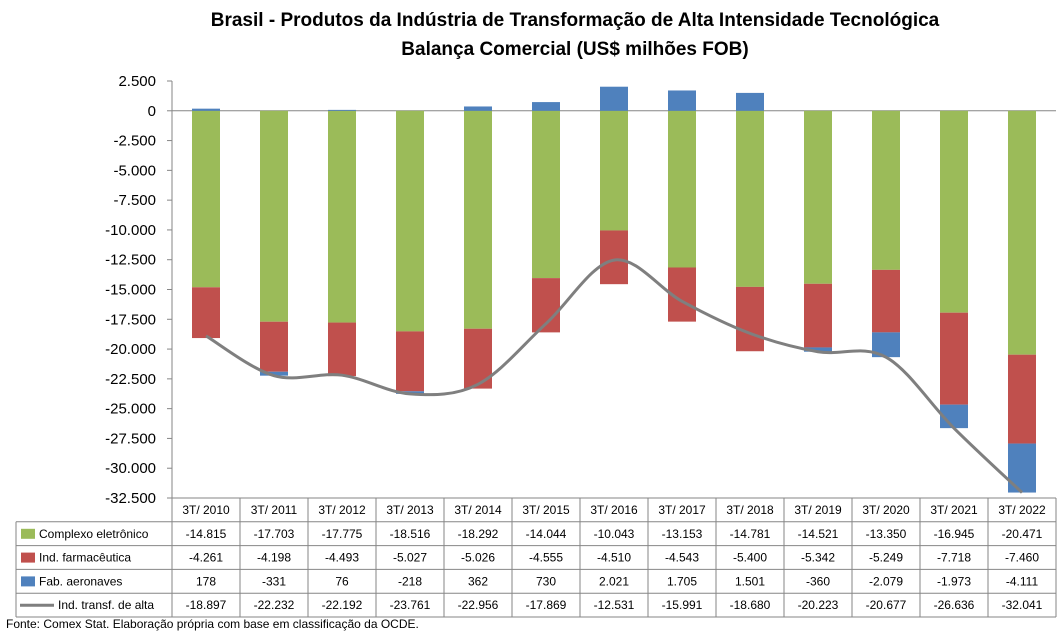 This screenshot has height=637, width=1062. I want to click on table-value-cell: -5.249, so click(886, 558).